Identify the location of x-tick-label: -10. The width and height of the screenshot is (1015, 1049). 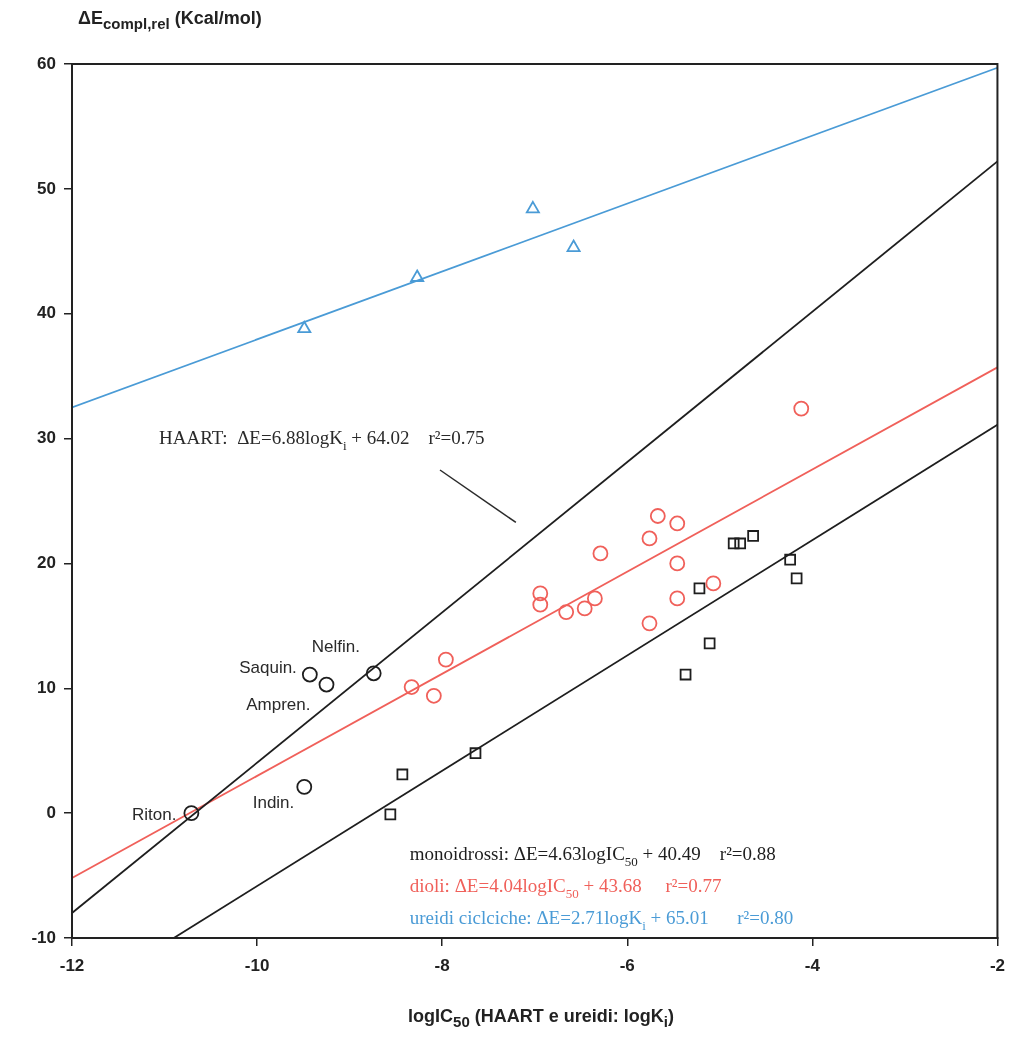
(257, 965).